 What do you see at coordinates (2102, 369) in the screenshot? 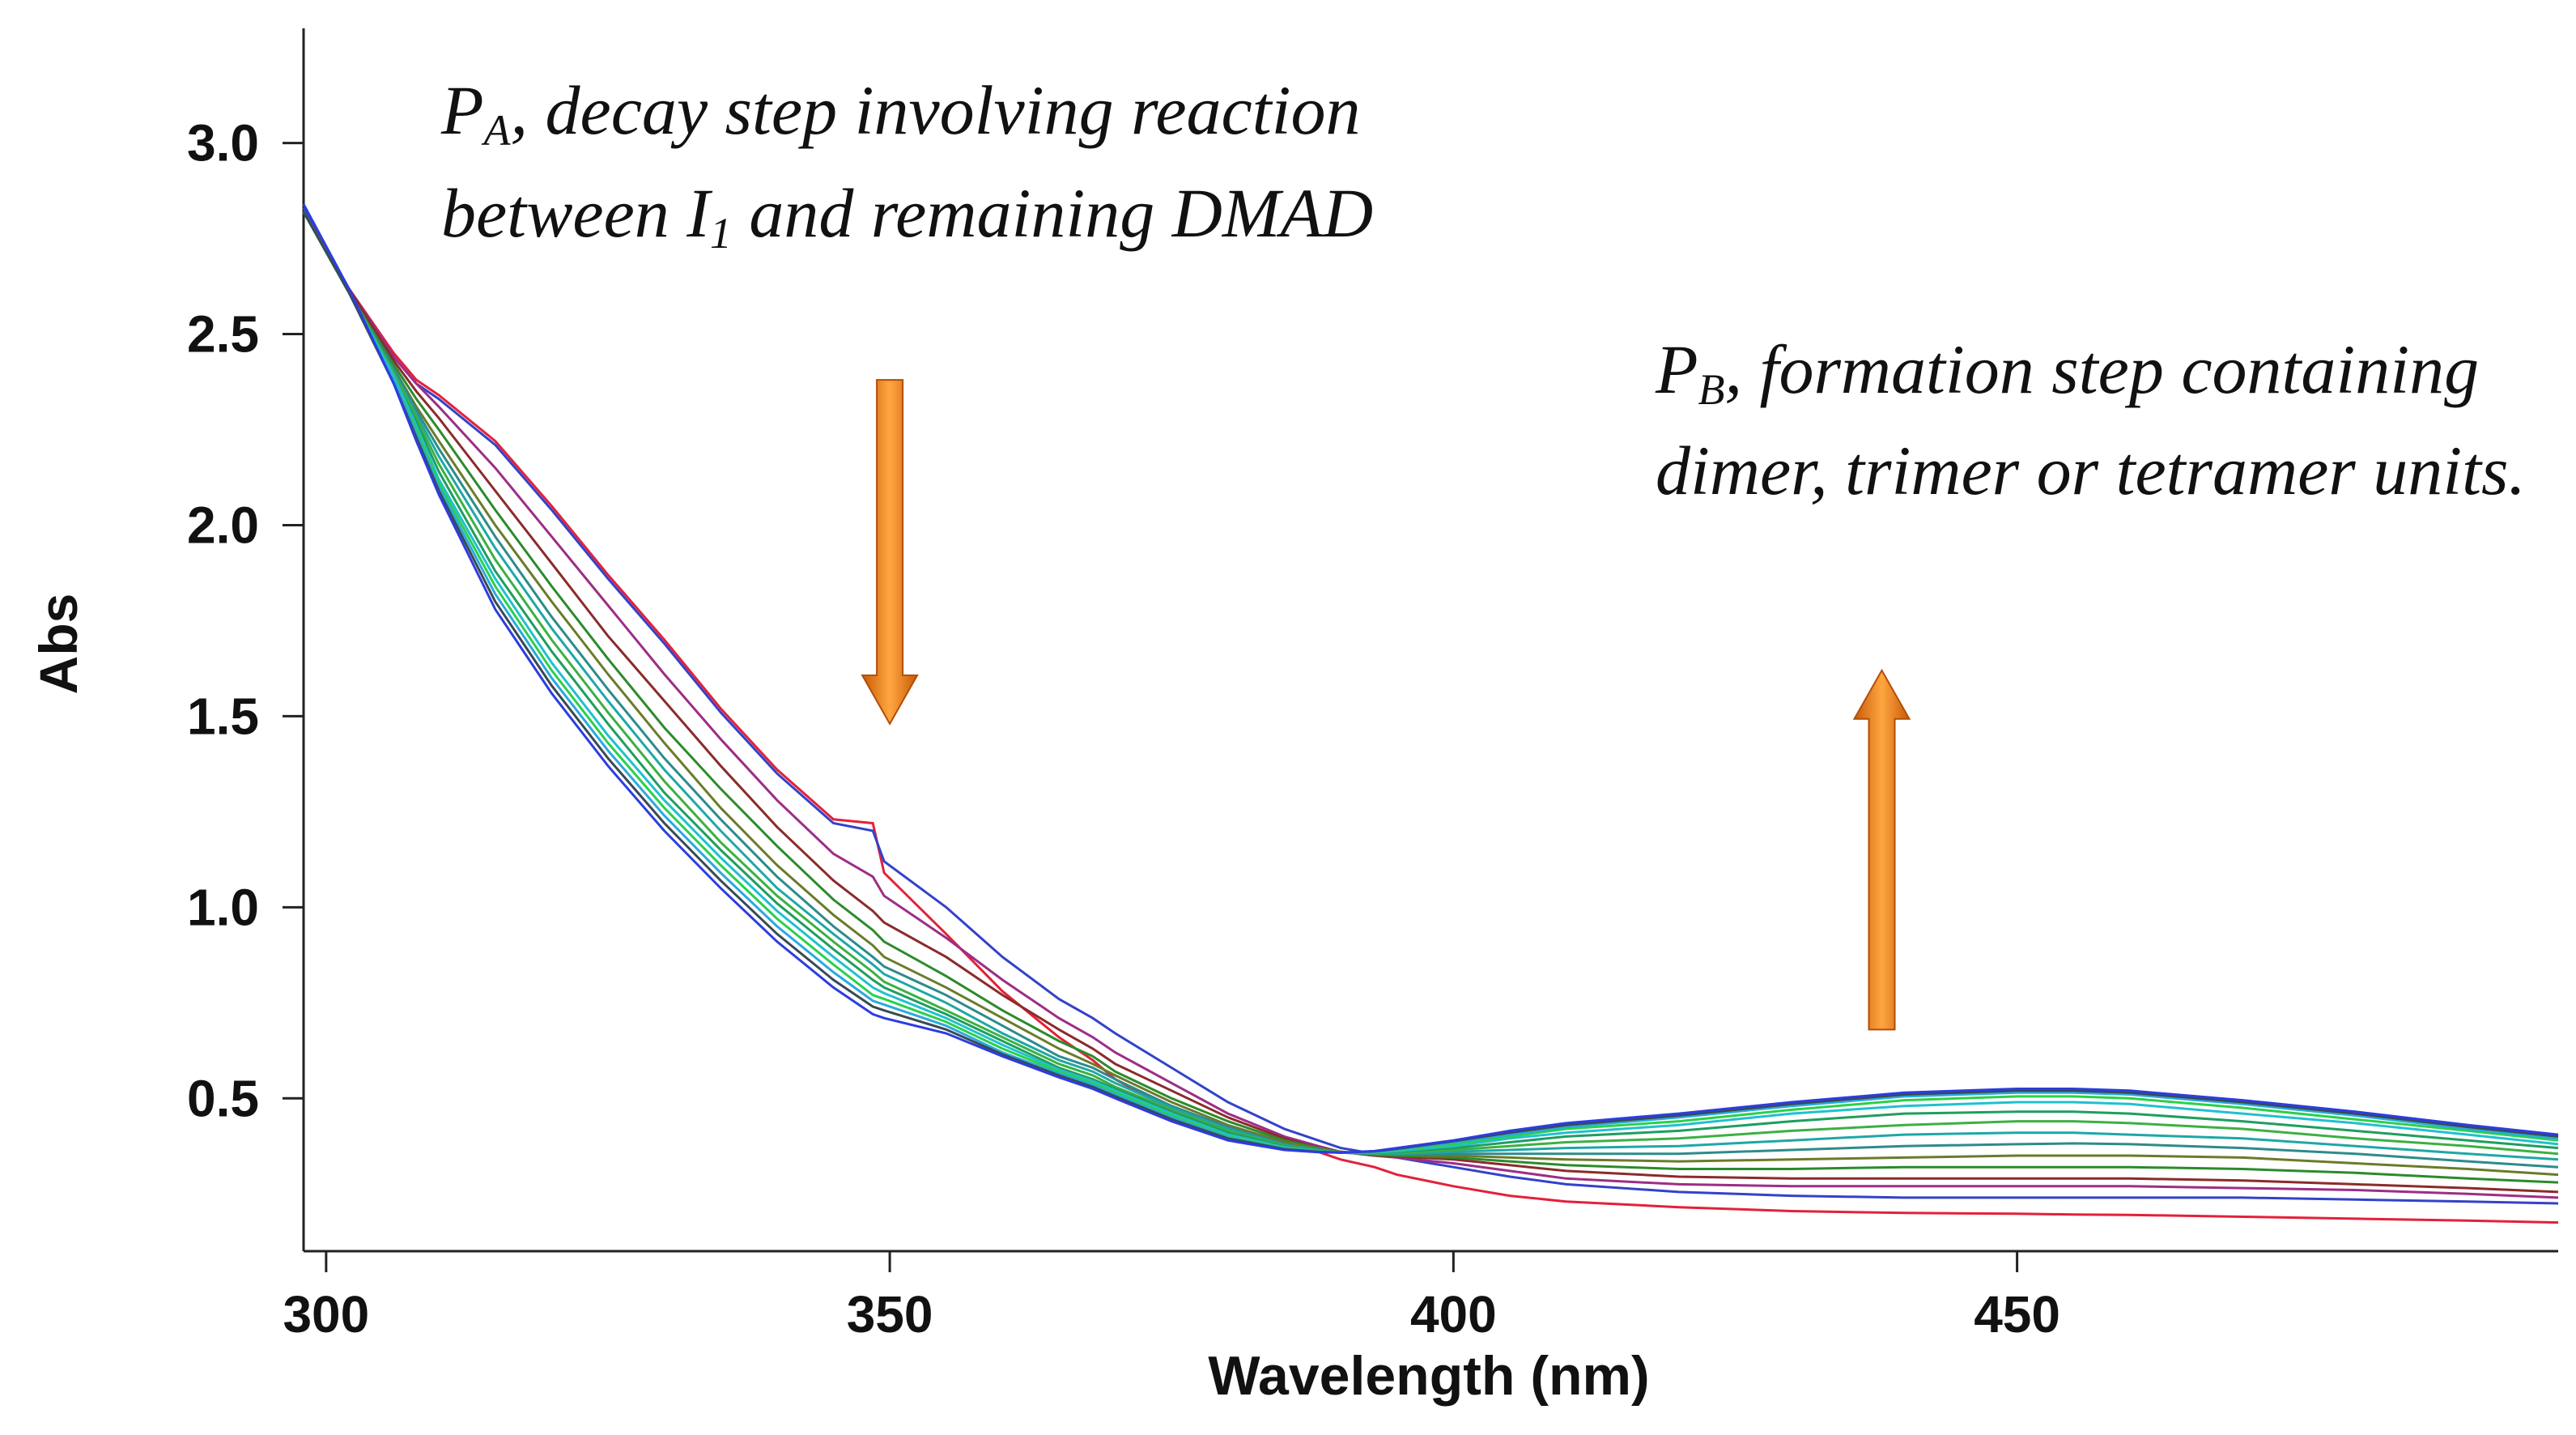
I see `annotation-text: , formation step containing` at bounding box center [2102, 369].